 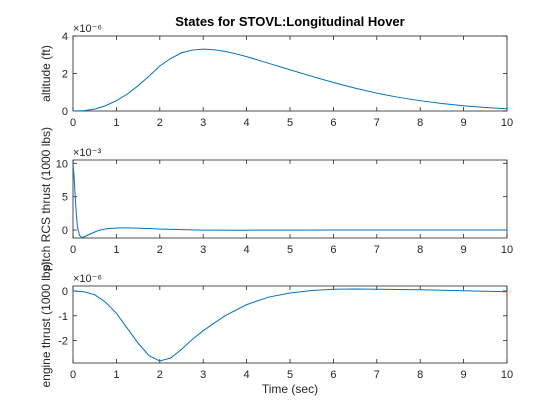 I want to click on figure-title: States for STOVL:Longitudinal Hover, so click(x=289, y=21).